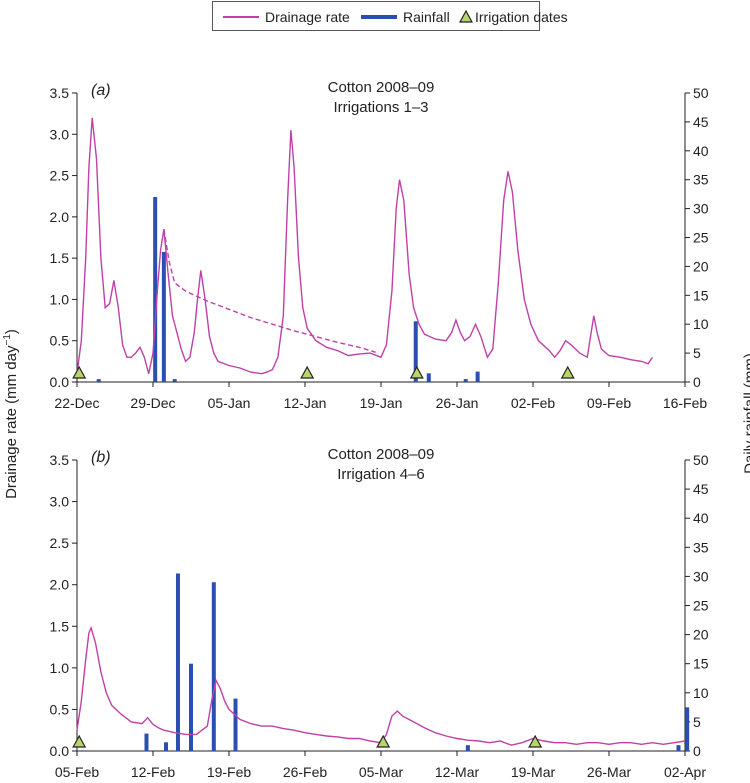 This screenshot has height=783, width=750. Describe the element at coordinates (701, 547) in the screenshot. I see `panel-b-right-tick-label: 35` at that location.